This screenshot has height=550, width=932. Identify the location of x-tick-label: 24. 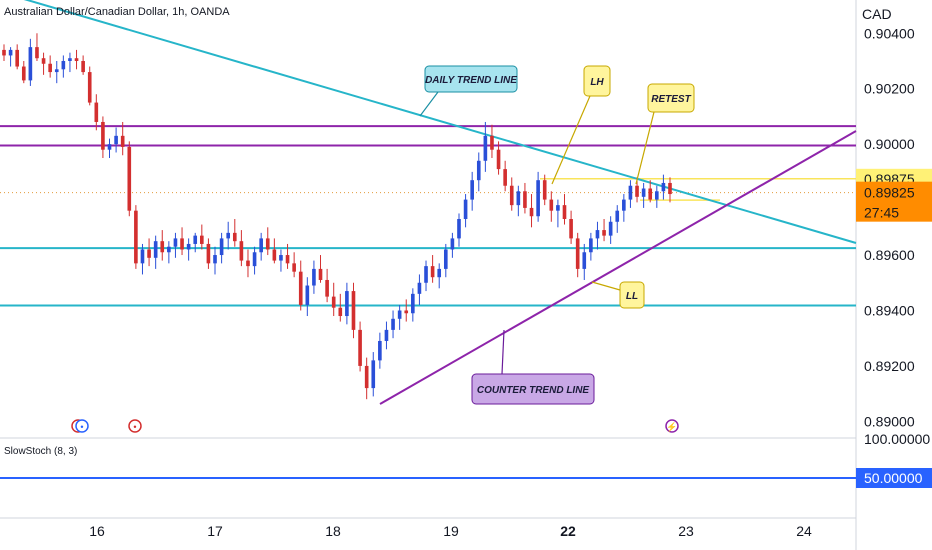
(804, 531).